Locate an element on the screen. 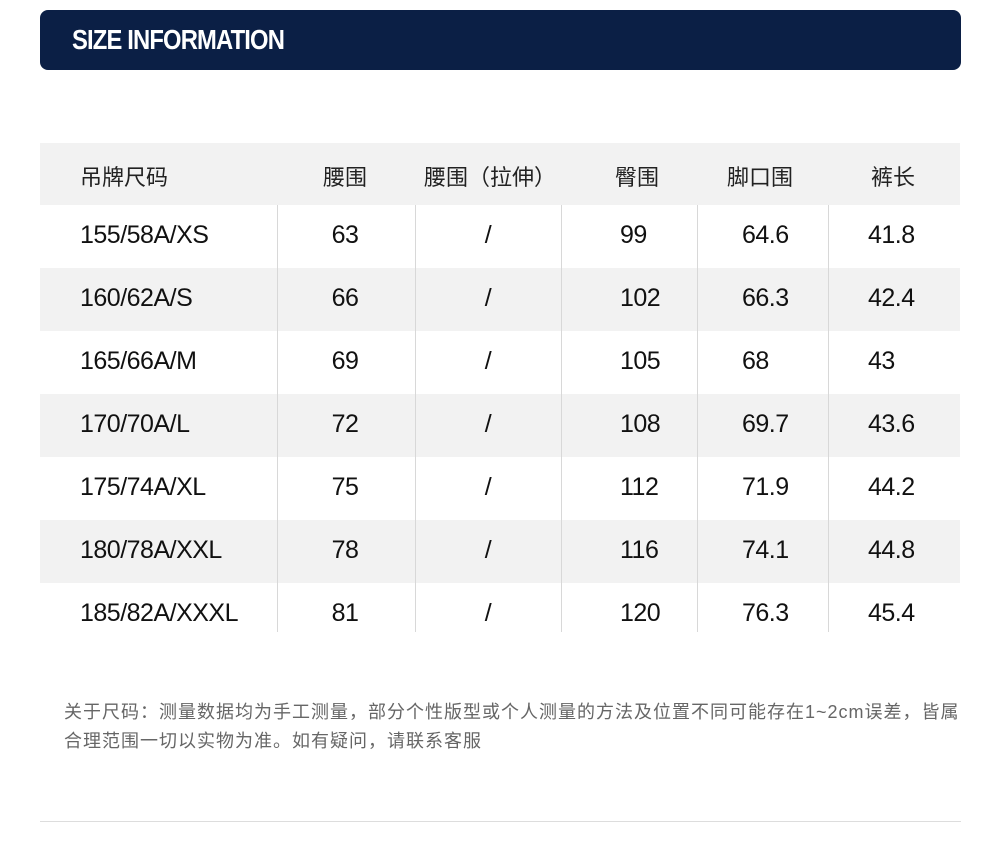  column-header: 腰围 is located at coordinates (344, 177).